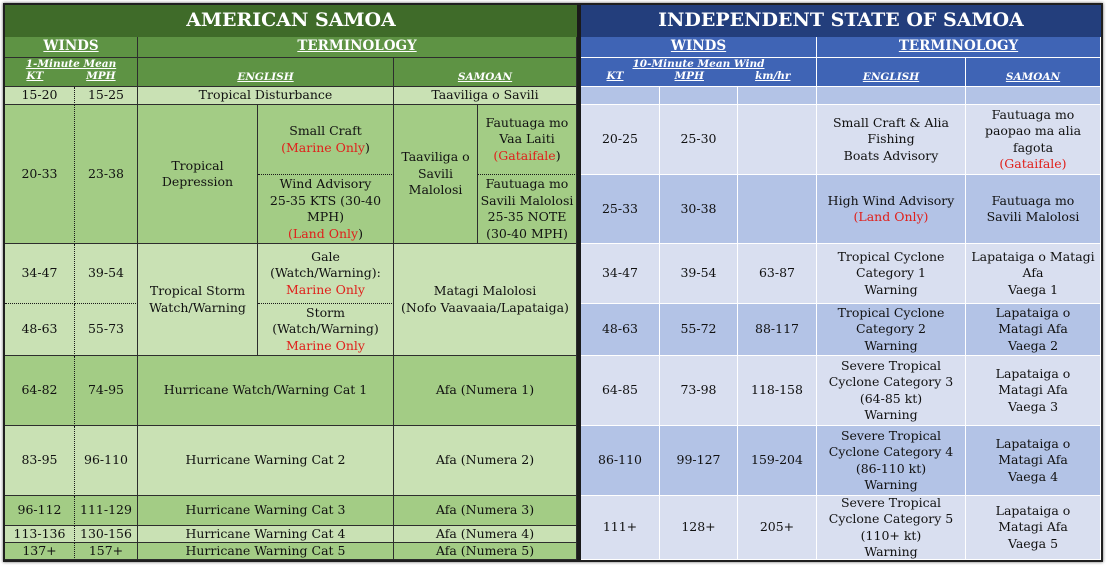 This screenshot has height=567, width=1107. I want to click on as-td-samoan-line3: Malolosi, so click(435, 190).